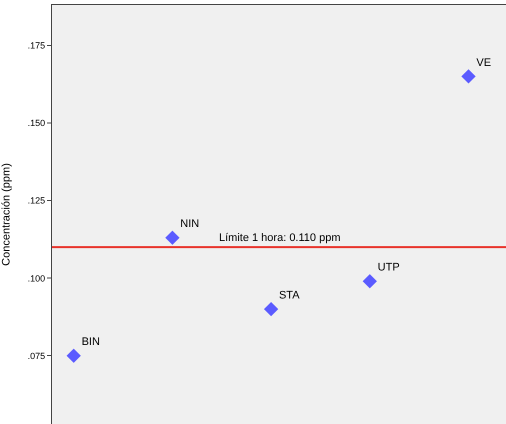 The height and width of the screenshot is (424, 506). I want to click on data-label: UTP, so click(389, 268).